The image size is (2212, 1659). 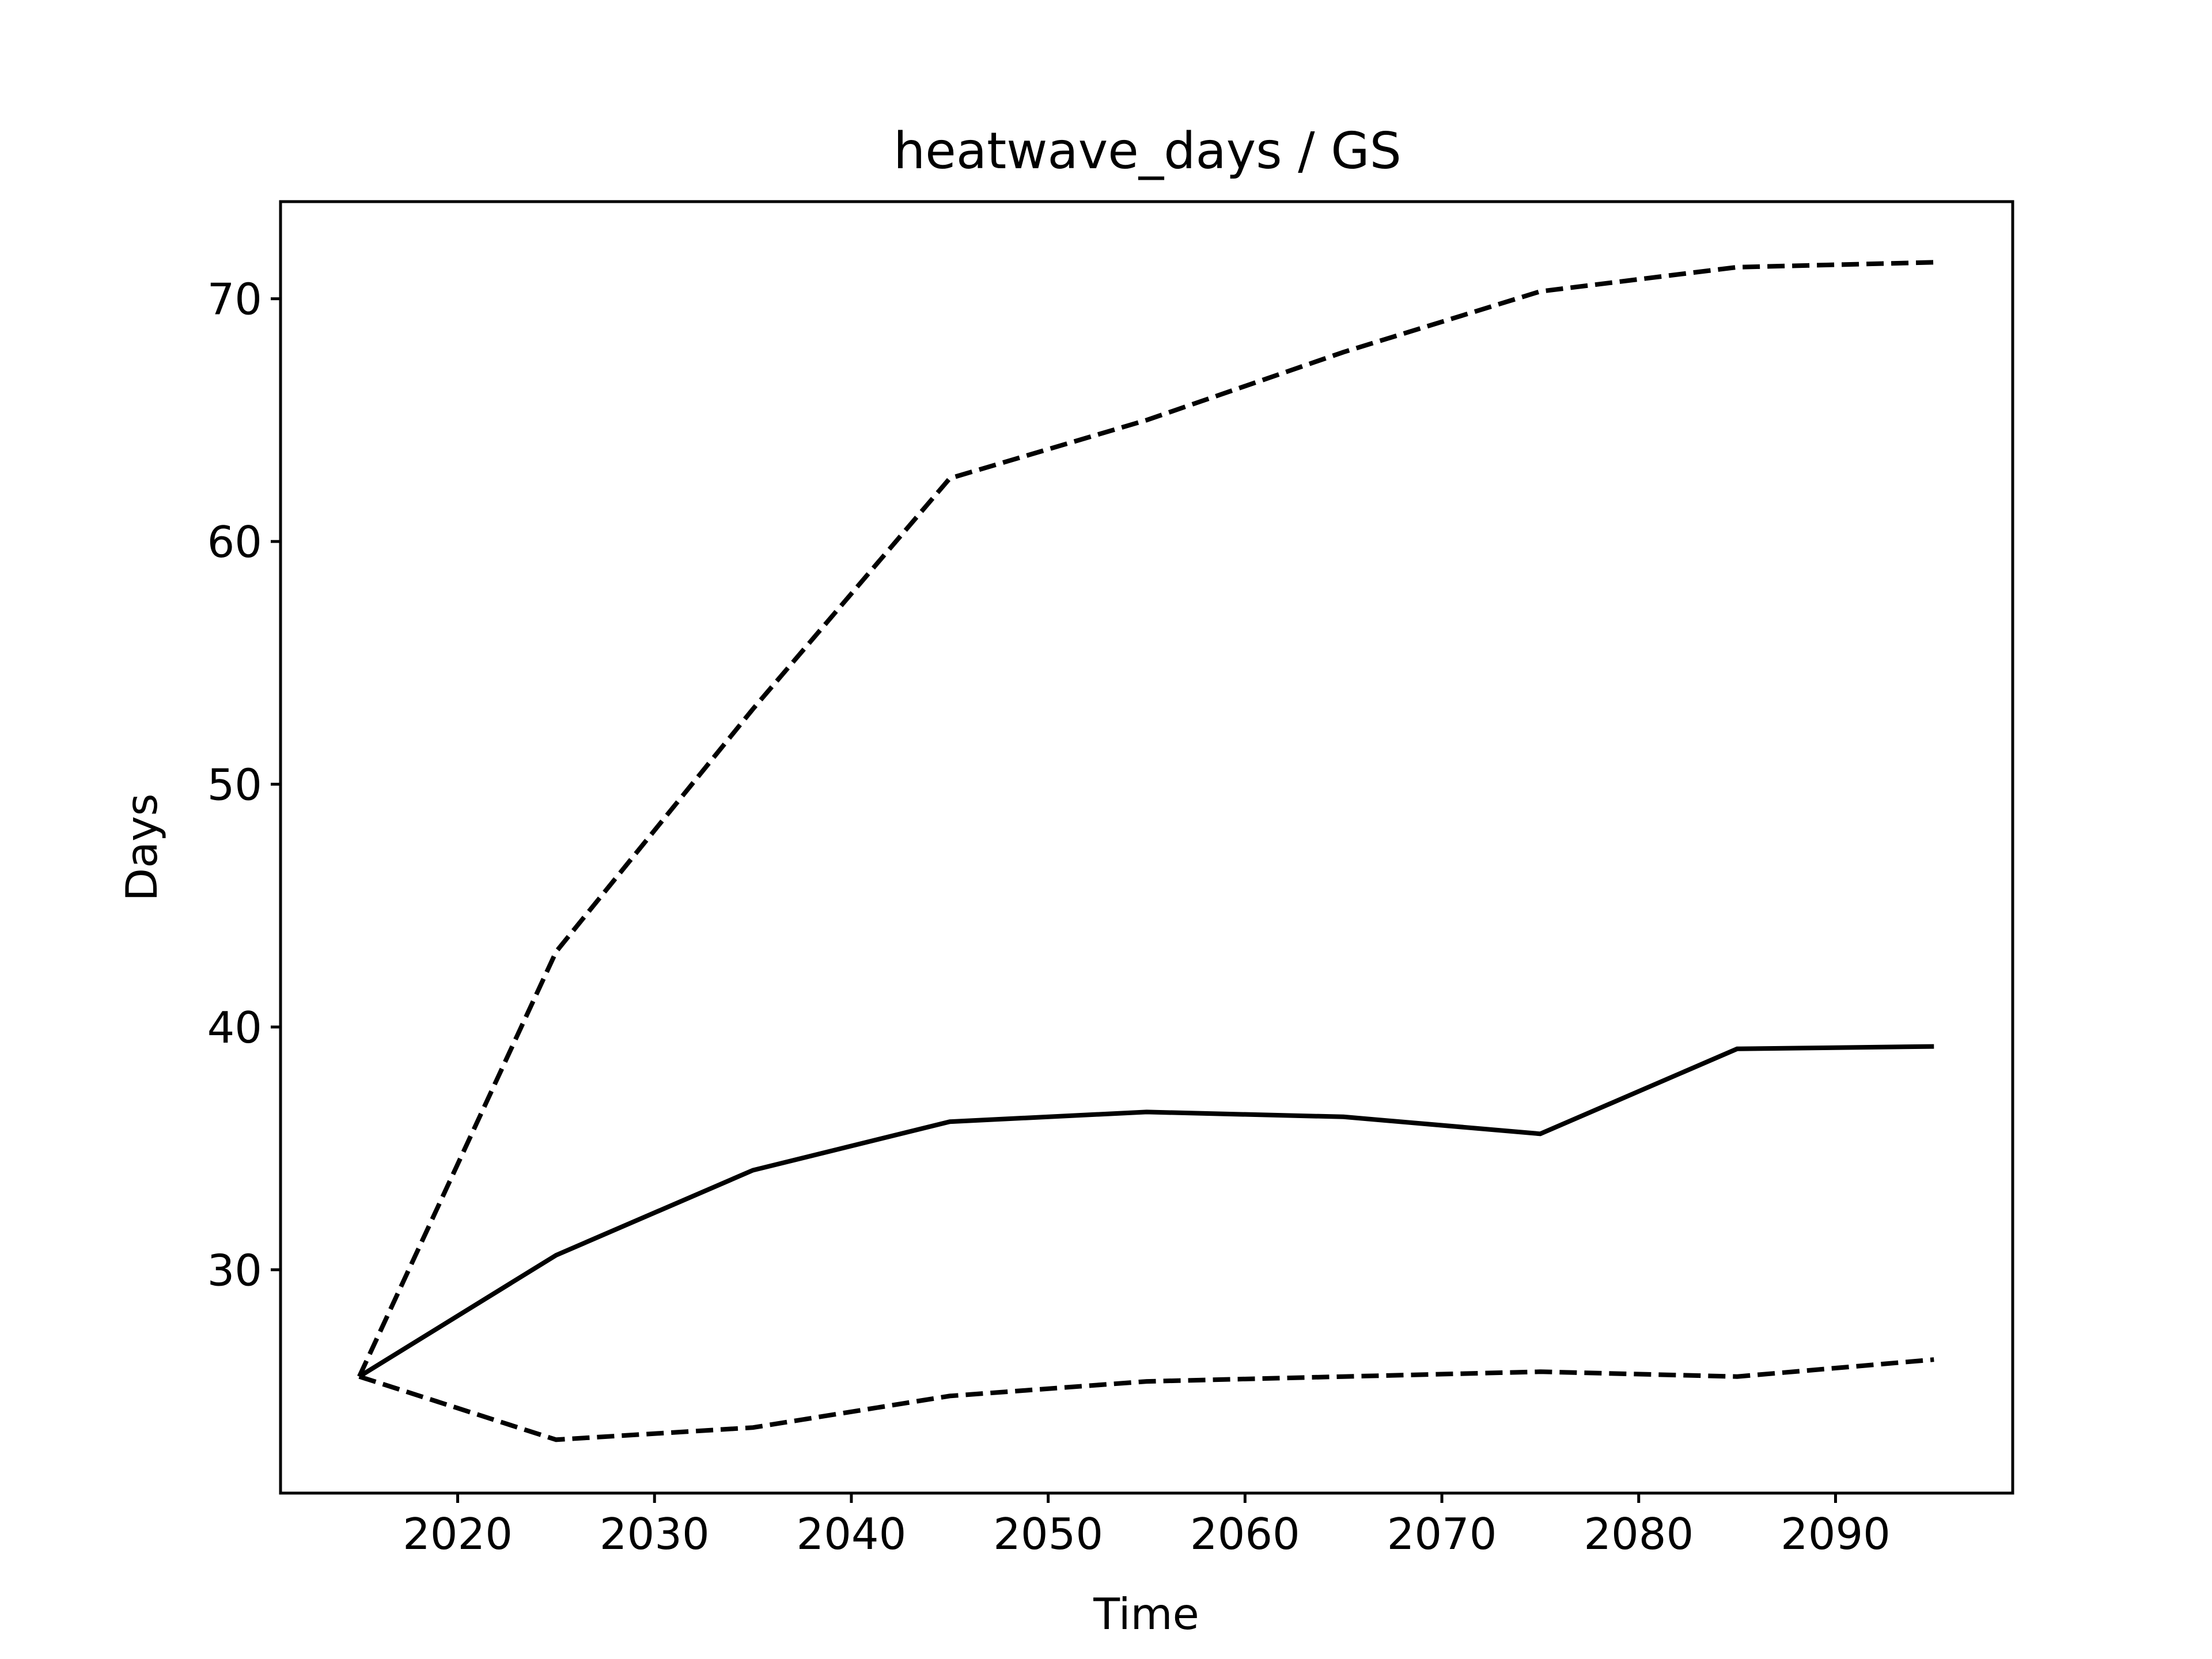 What do you see at coordinates (1442, 1534) in the screenshot?
I see `x-tick-label: 2070` at bounding box center [1442, 1534].